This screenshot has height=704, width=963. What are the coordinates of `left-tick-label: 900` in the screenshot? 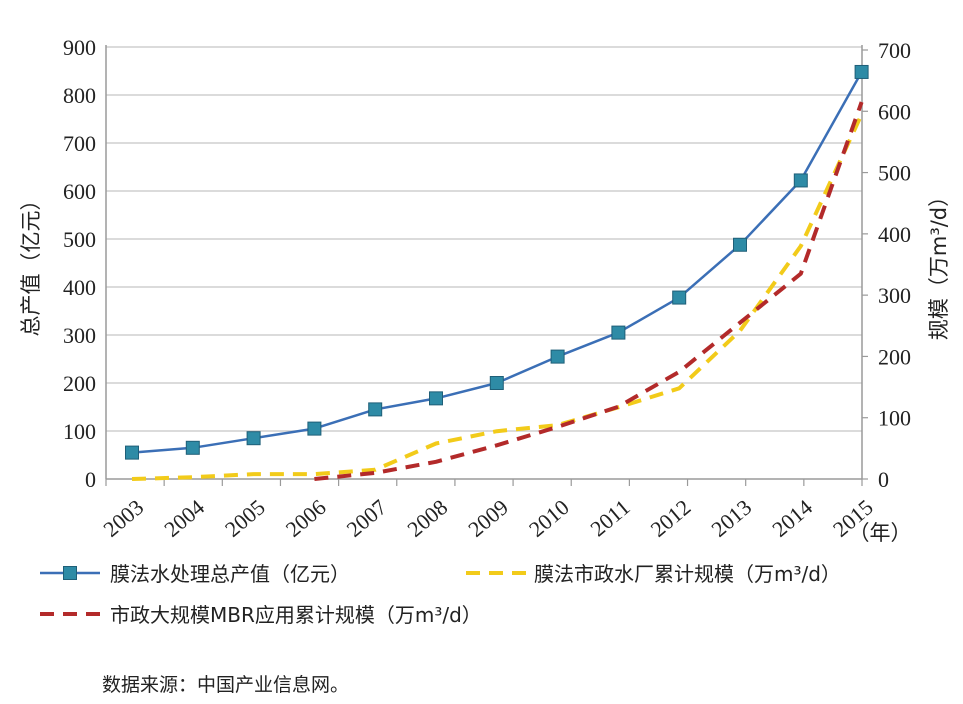 It's located at (79, 47).